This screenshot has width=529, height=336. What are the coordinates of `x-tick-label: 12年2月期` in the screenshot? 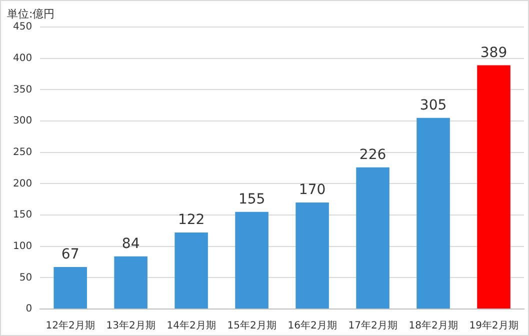 It's located at (70, 326).